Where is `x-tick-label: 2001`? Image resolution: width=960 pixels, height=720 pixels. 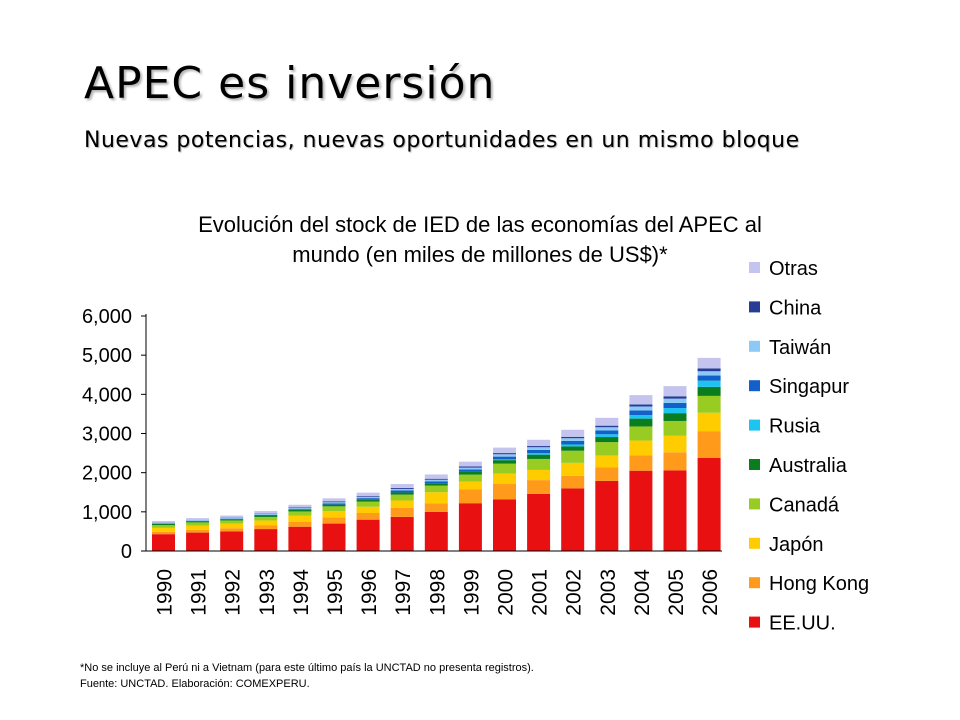
x-tick-label: 2001 is located at coordinates (540, 592).